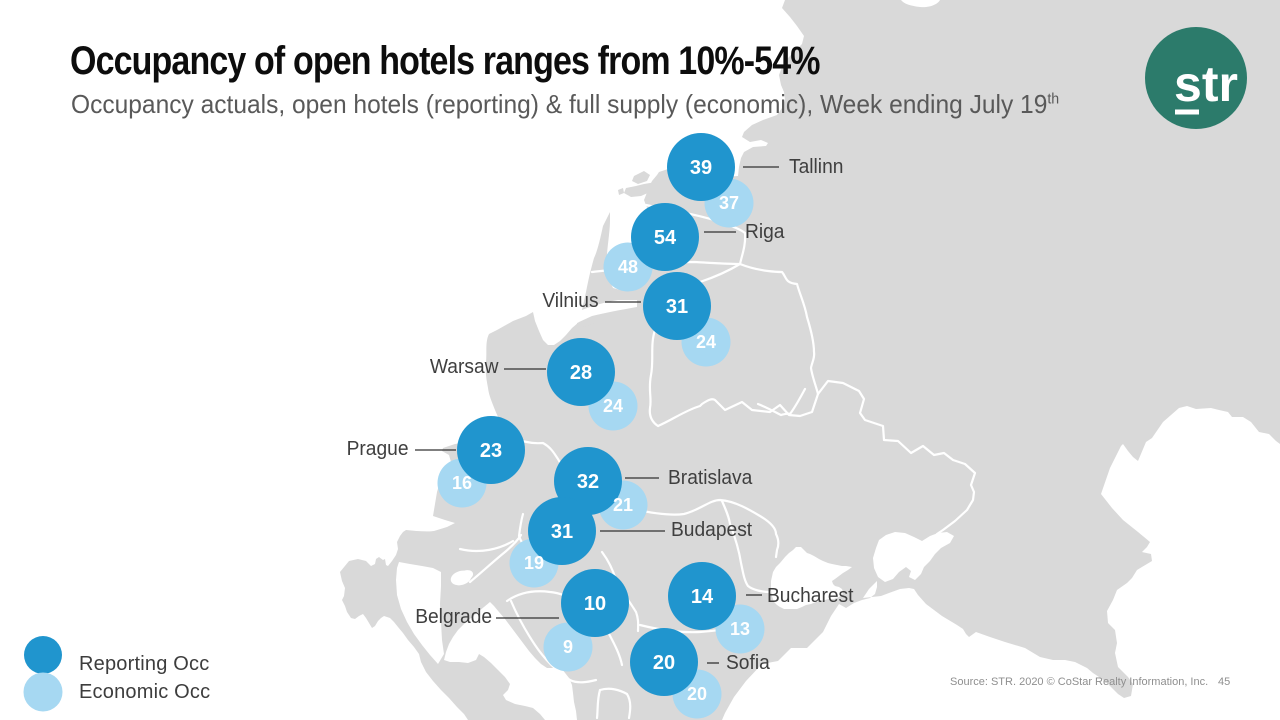 This screenshot has width=1280, height=720. What do you see at coordinates (568, 647) in the screenshot?
I see `svg-text: 9` at bounding box center [568, 647].